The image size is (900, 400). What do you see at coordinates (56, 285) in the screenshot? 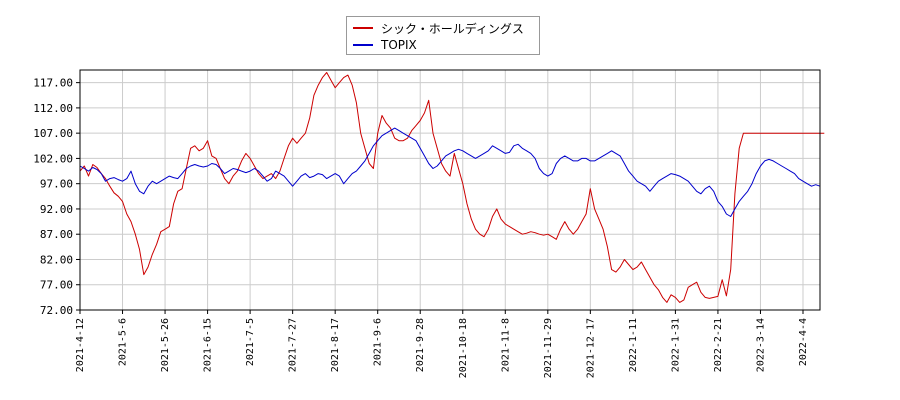
I see `y-tick-label: 77.00` at bounding box center [56, 285].